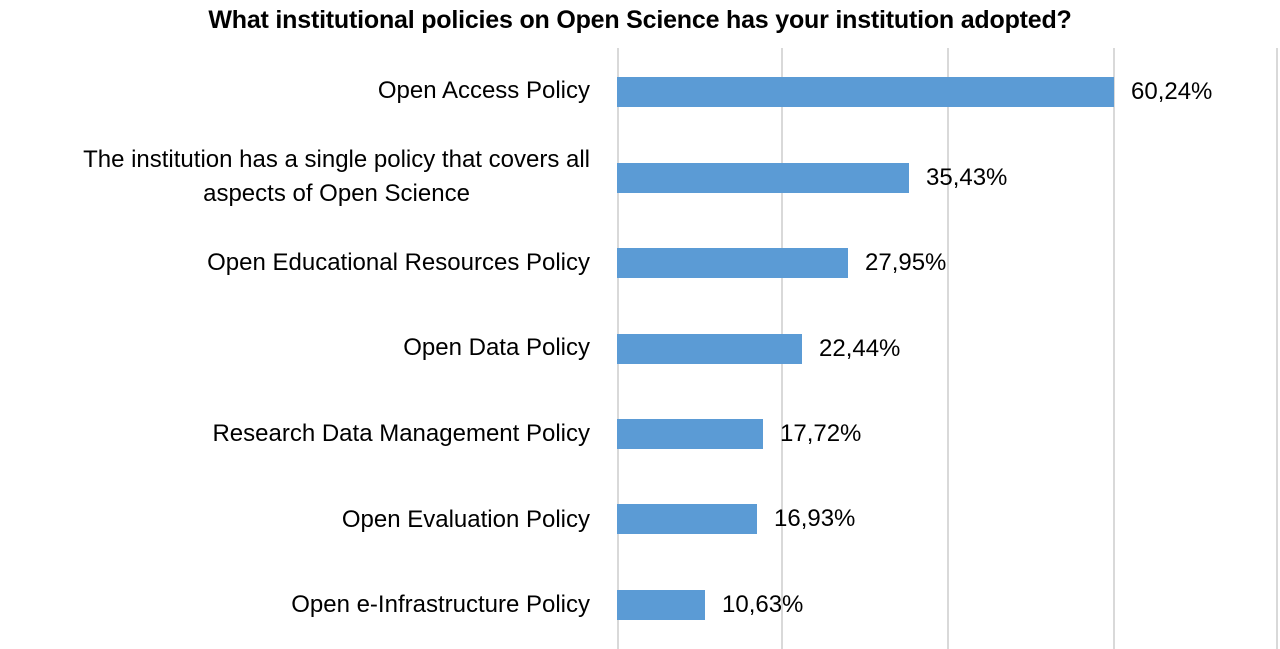  What do you see at coordinates (967, 177) in the screenshot?
I see `value-label: 35,43%` at bounding box center [967, 177].